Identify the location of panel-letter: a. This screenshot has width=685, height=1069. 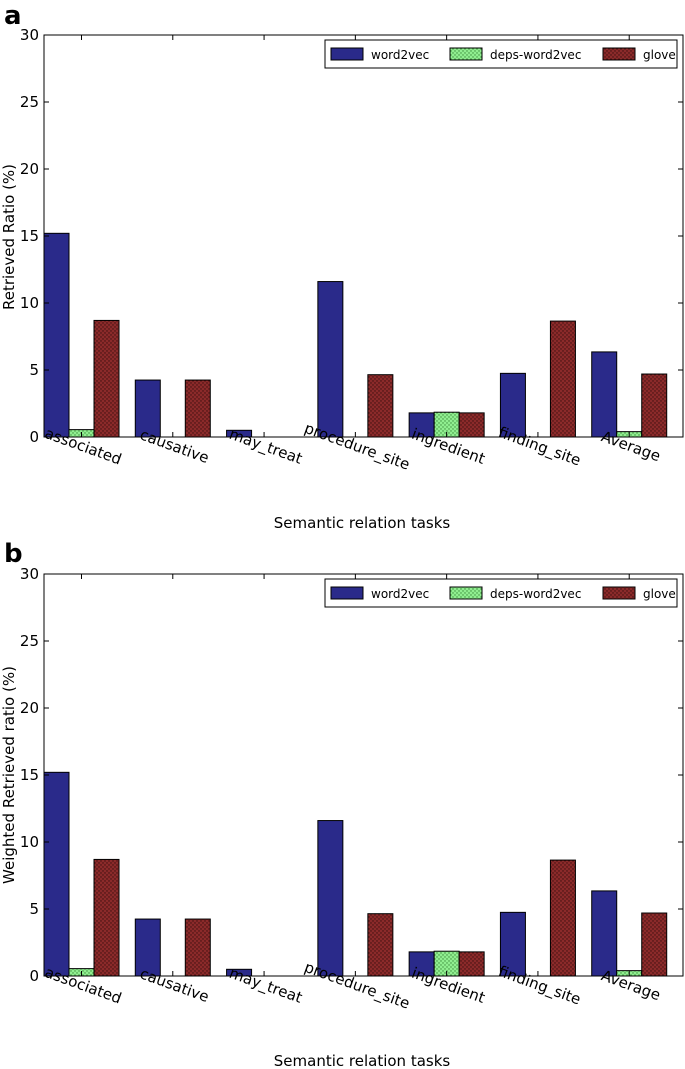
(13, 16).